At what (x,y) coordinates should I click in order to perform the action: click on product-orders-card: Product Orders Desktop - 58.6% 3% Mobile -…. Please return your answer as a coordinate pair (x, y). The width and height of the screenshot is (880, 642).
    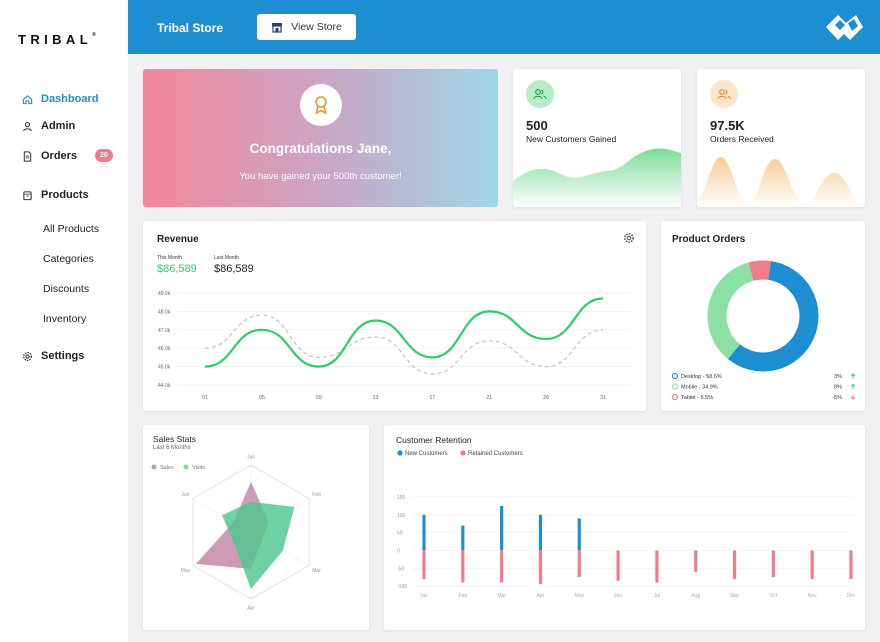
    Looking at the image, I should click on (763, 316).